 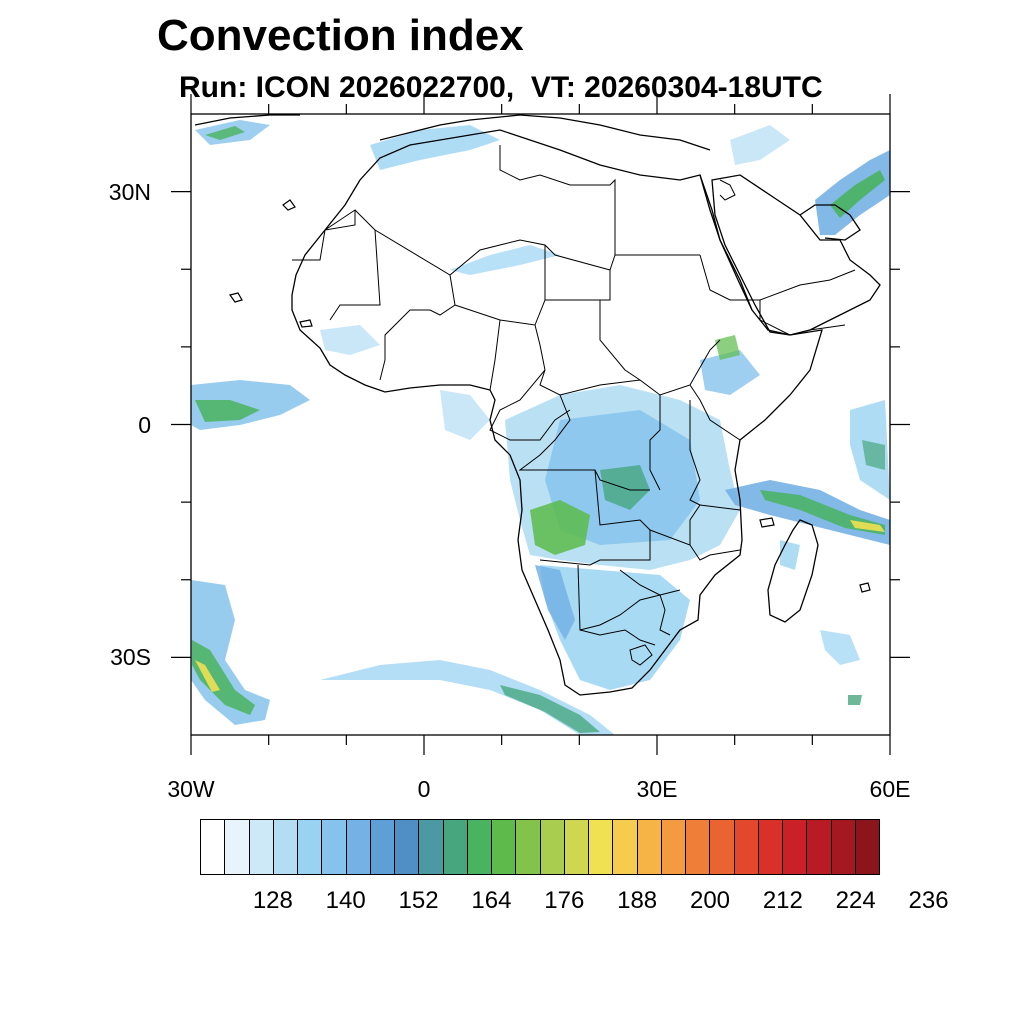 I want to click on chart-title: Convection index, so click(x=340, y=35).